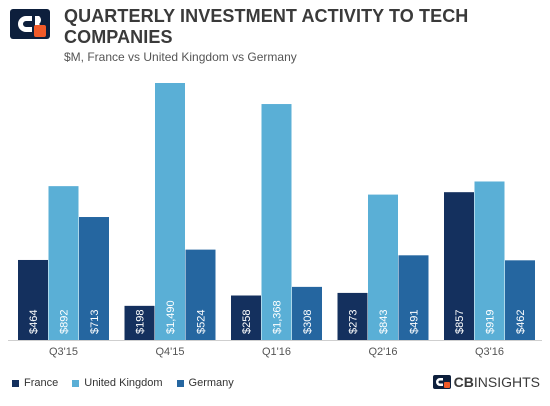  What do you see at coordinates (123, 383) in the screenshot?
I see `legend-label-united-kingdom: United Kingdom` at bounding box center [123, 383].